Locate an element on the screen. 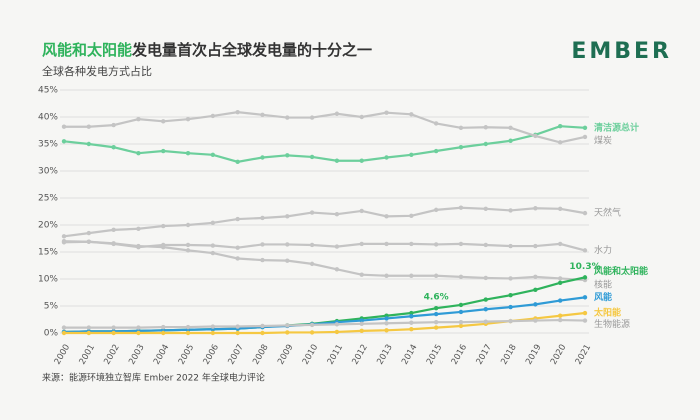 This screenshot has width=700, height=420. source: 来源：能源环境独立智库 Ember 2022 年全球电力评论 is located at coordinates (153, 378).